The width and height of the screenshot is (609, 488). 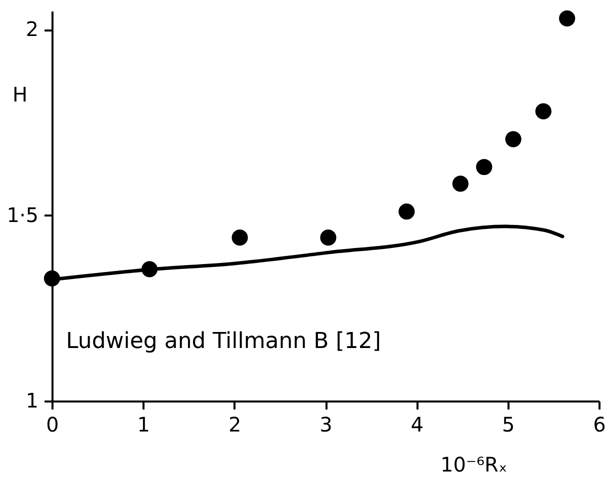 What do you see at coordinates (32, 400) in the screenshot?
I see `y-tick-label: 1` at bounding box center [32, 400].